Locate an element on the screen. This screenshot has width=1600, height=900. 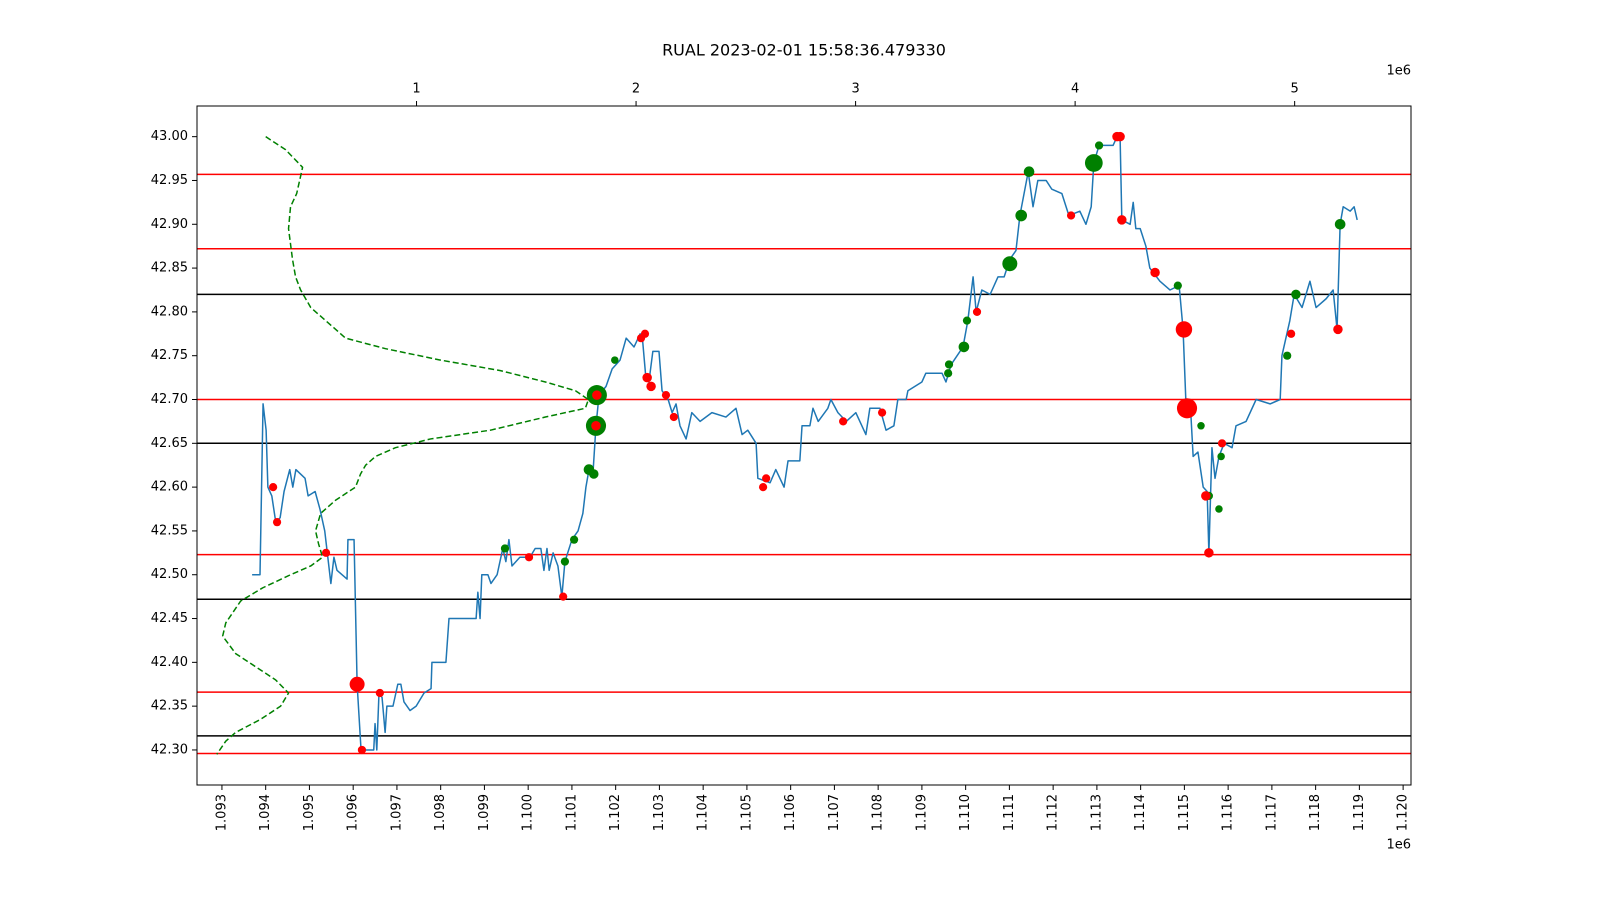
x-tick-label: 1.109 is located at coordinates (921, 812).